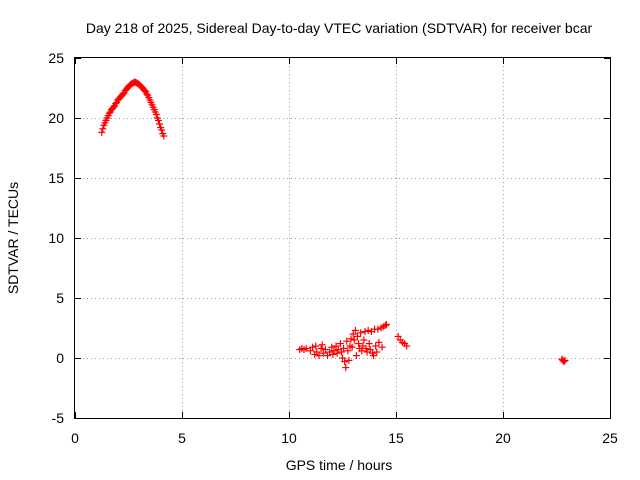 This screenshot has width=640, height=480. Describe the element at coordinates (289, 438) in the screenshot. I see `x-tick-label: 10` at that location.